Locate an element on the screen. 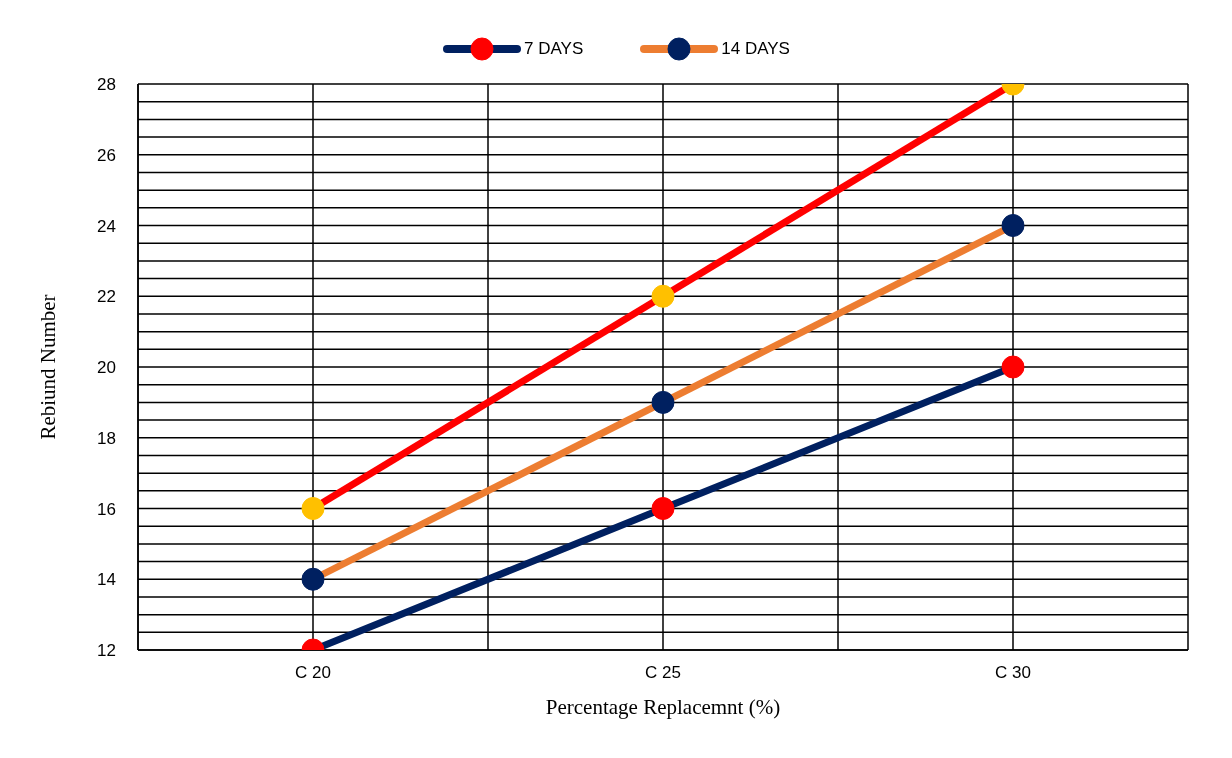 This screenshot has width=1232, height=758. x-tick-label: C 30 is located at coordinates (1013, 673).